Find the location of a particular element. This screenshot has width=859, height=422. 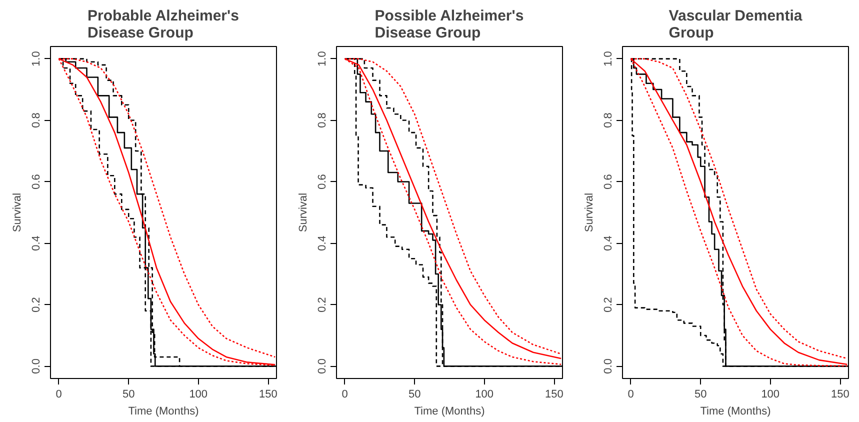

chart-title: Probable Alzheimer's Disease Group is located at coordinates (163, 25).